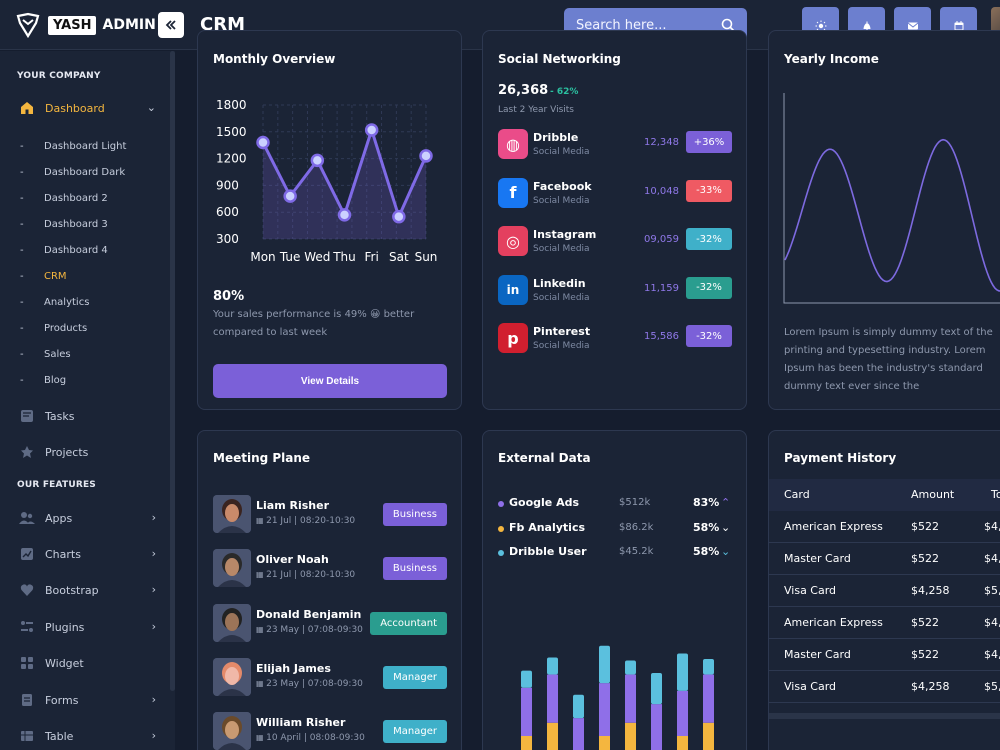 The height and width of the screenshot is (750, 1000). Describe the element at coordinates (615, 339) in the screenshot. I see `social-row: p Pinterest Social Media 15,586 -32%` at that location.